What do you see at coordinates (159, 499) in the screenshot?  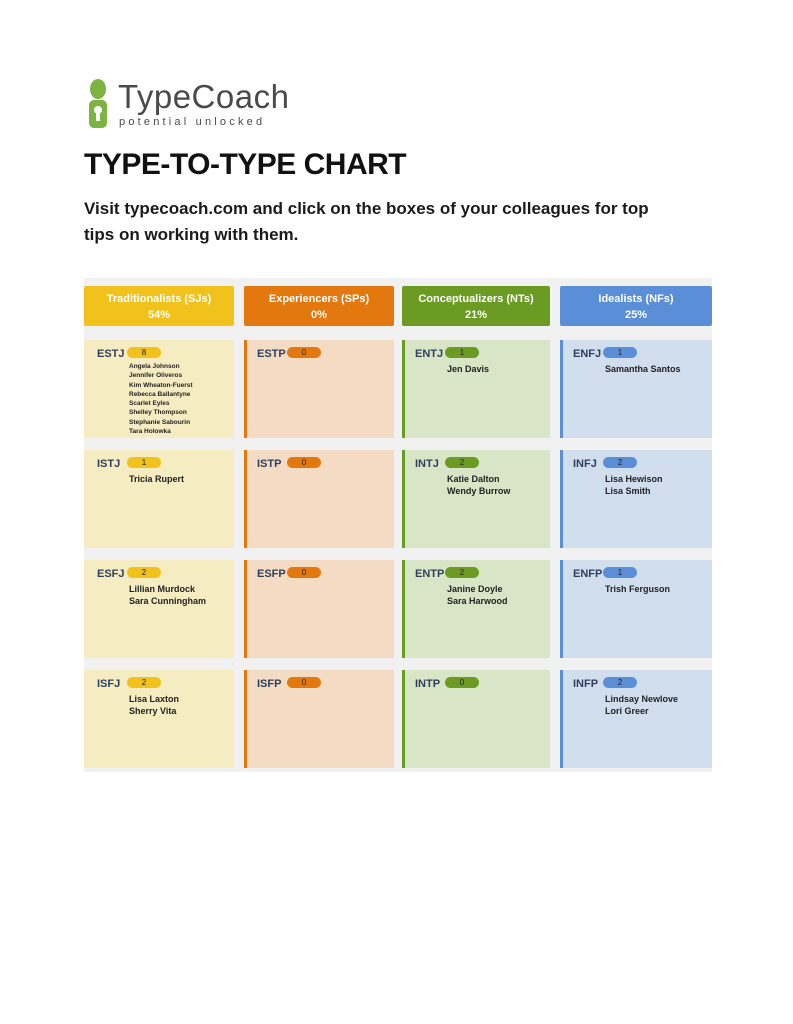 I see `type-cell: ISTJ 1 Tricia Rupert` at bounding box center [159, 499].